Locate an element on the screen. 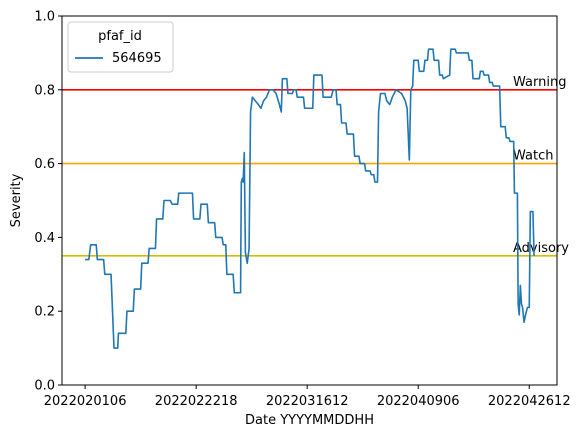  y-axis-label: Severity is located at coordinates (16, 200).